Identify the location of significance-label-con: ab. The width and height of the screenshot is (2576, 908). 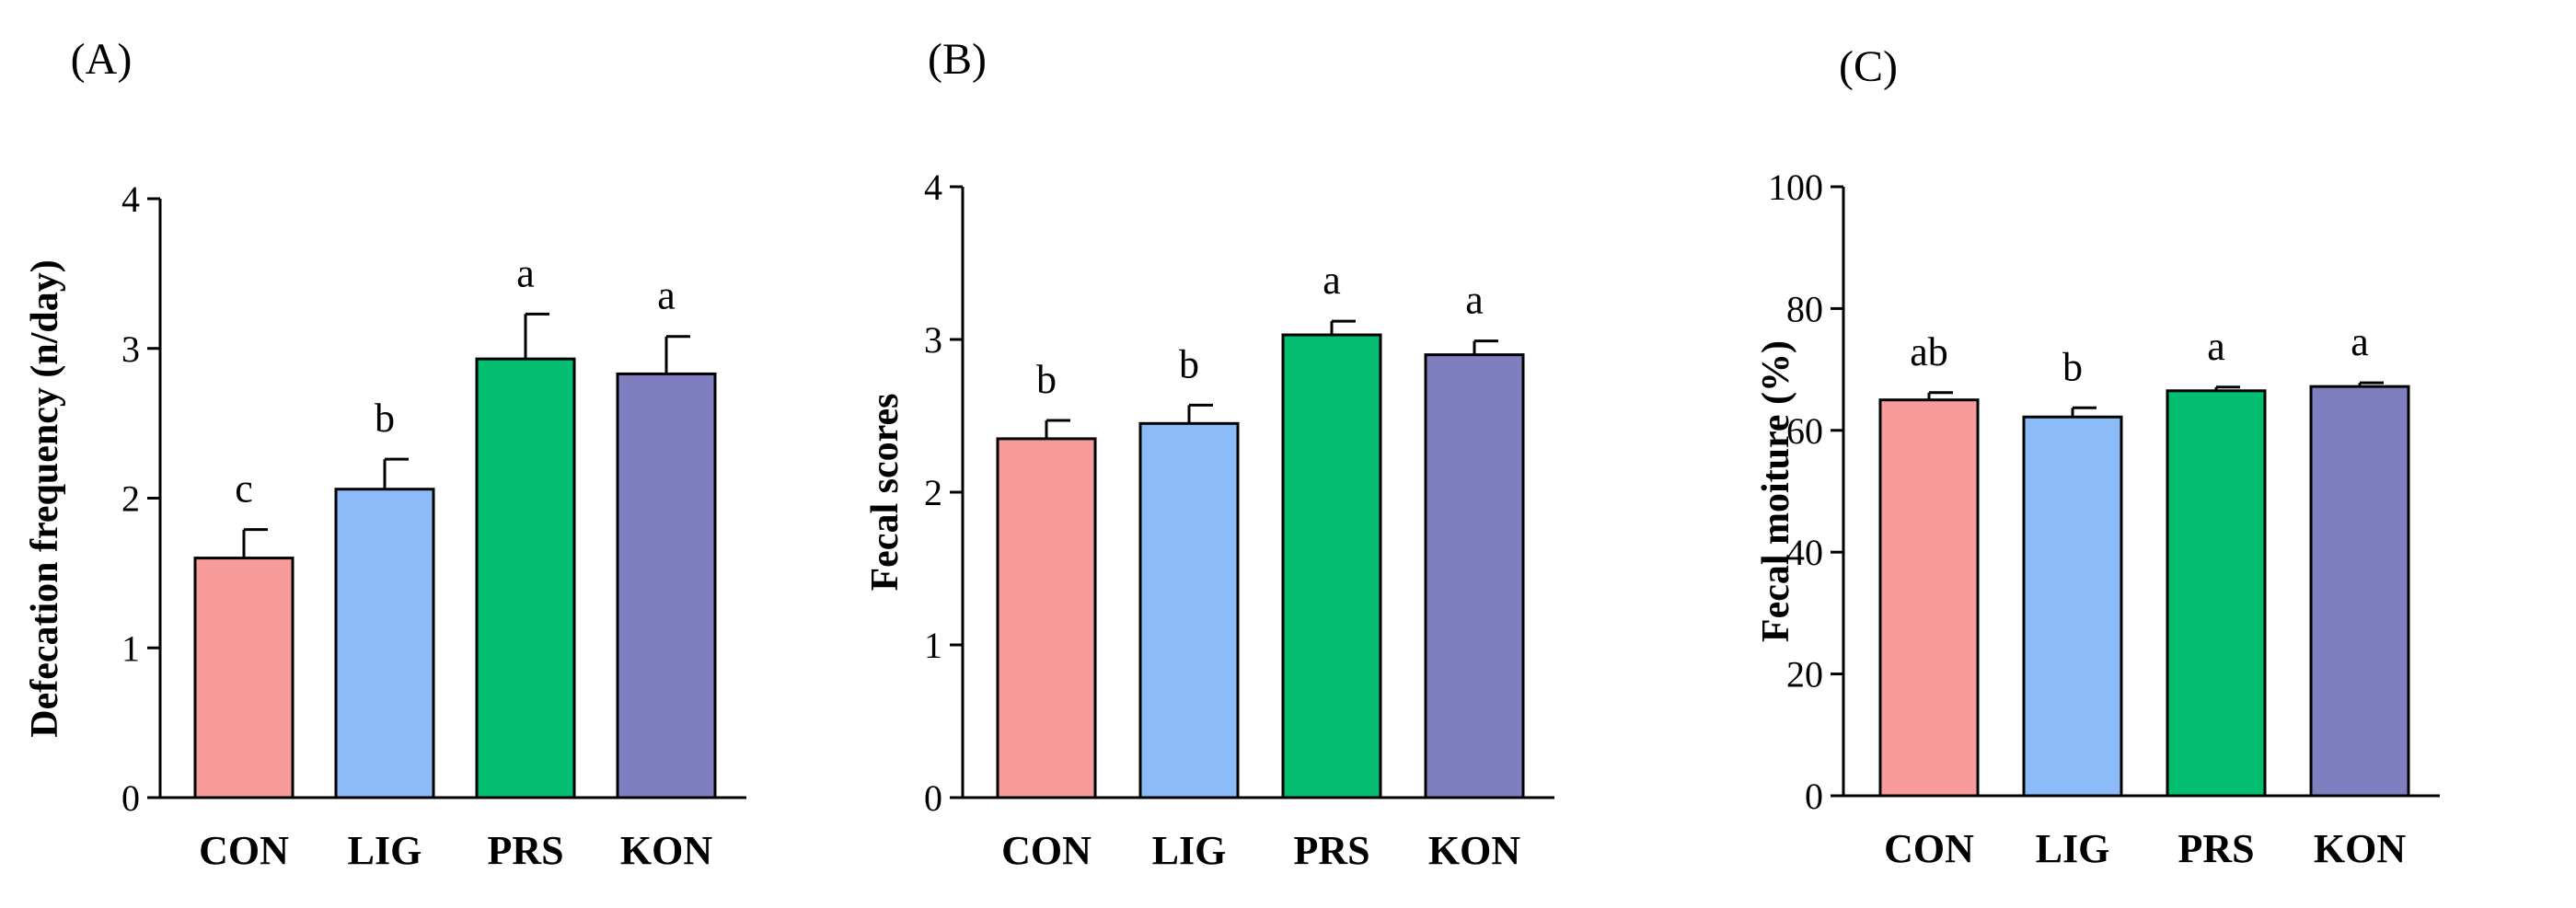
(1929, 351).